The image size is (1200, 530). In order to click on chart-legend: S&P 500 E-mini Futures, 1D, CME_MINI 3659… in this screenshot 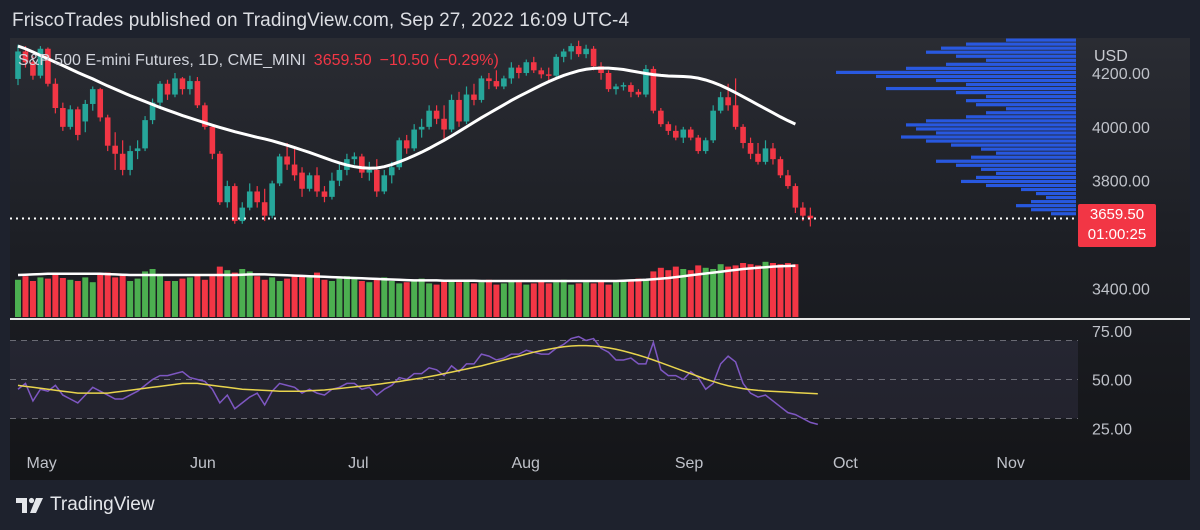, I will do `click(258, 61)`.